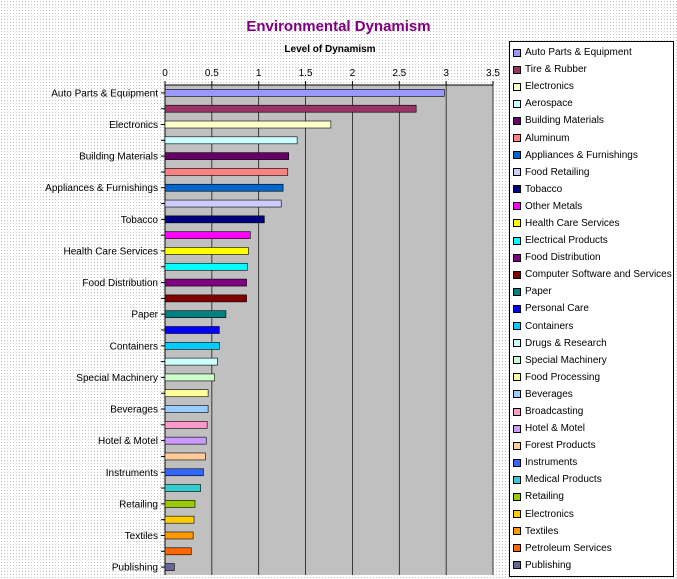  I want to click on legend-item: Appliances & Furnishings, so click(593, 155).